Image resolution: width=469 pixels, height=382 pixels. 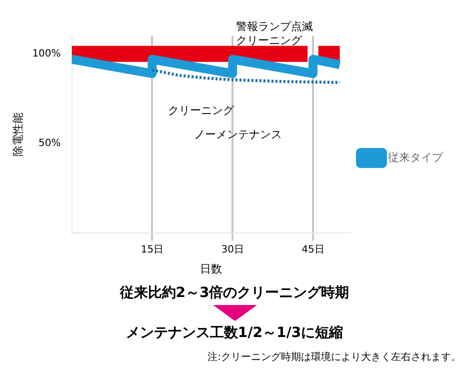 I want to click on annotation: クリーニング, so click(x=202, y=111).